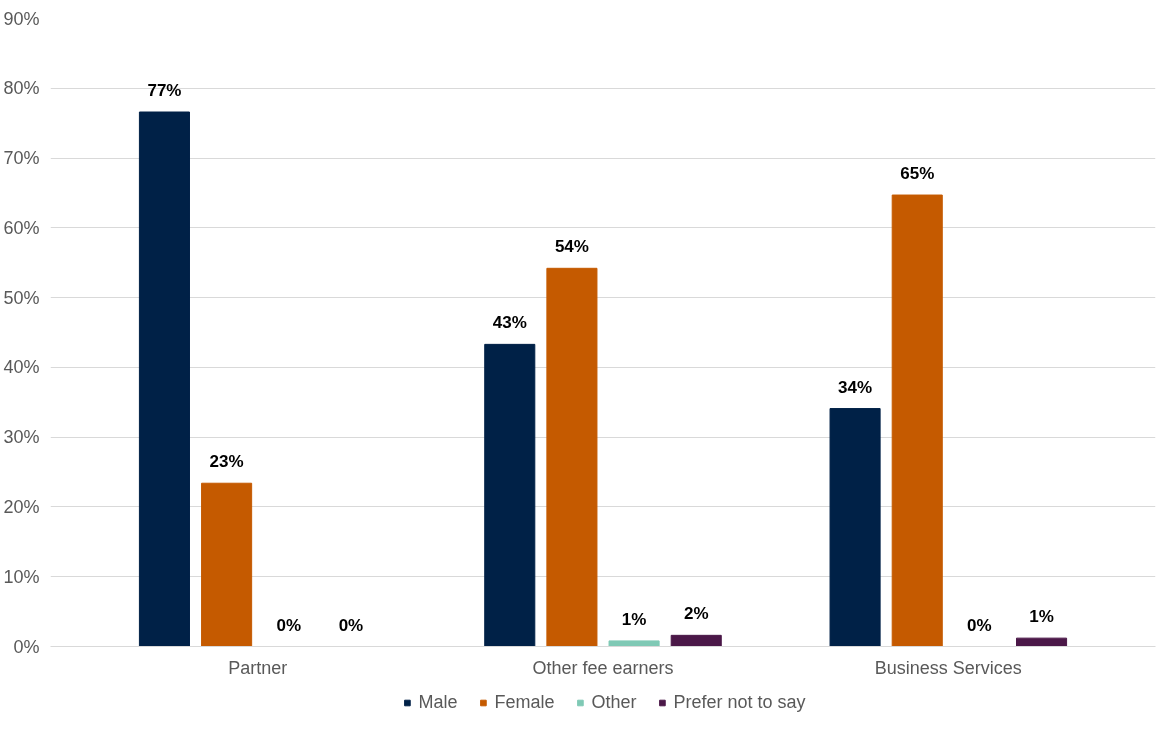 This screenshot has height=732, width=1171. Describe the element at coordinates (21, 367) in the screenshot. I see `y-tick-label: 40%` at that location.